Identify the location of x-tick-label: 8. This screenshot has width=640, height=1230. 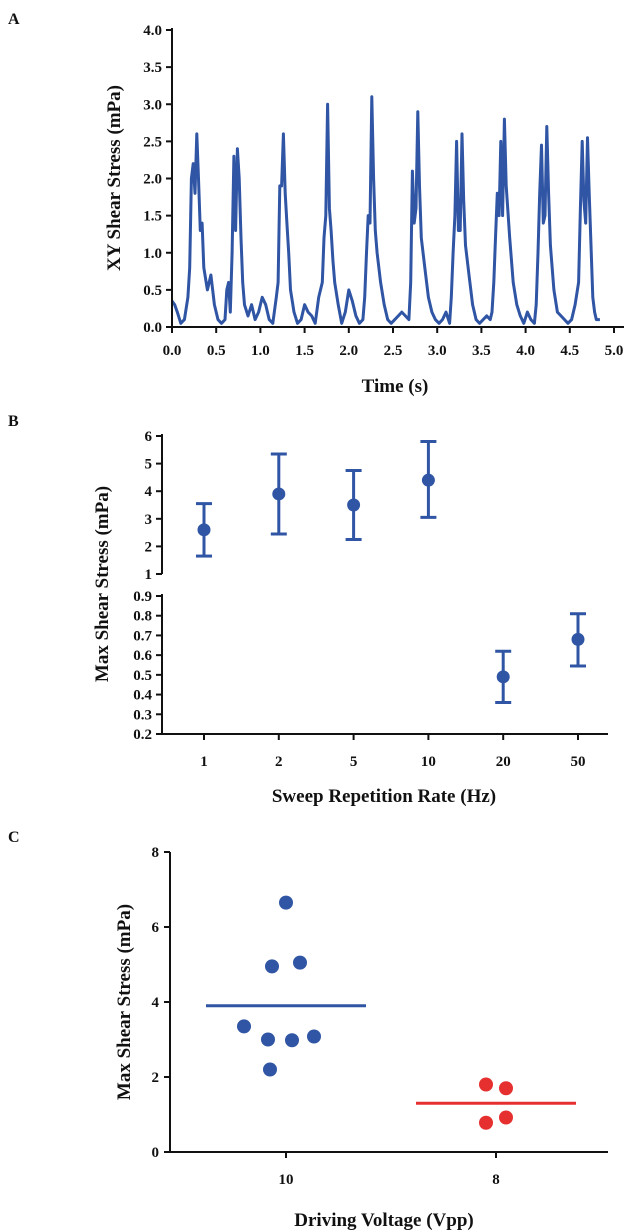
(496, 1180).